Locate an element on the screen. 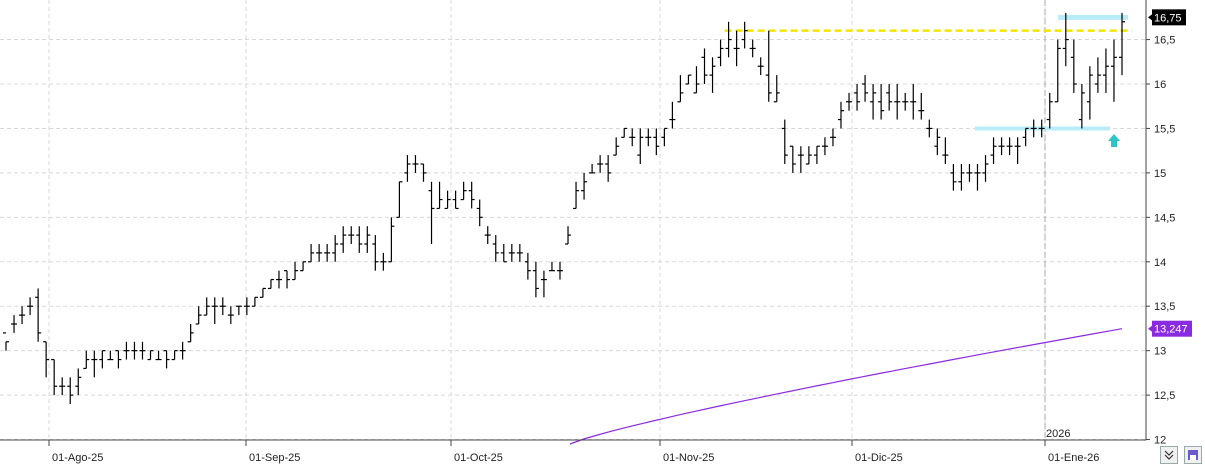  double-chevron-down-icon is located at coordinates (1169, 455).